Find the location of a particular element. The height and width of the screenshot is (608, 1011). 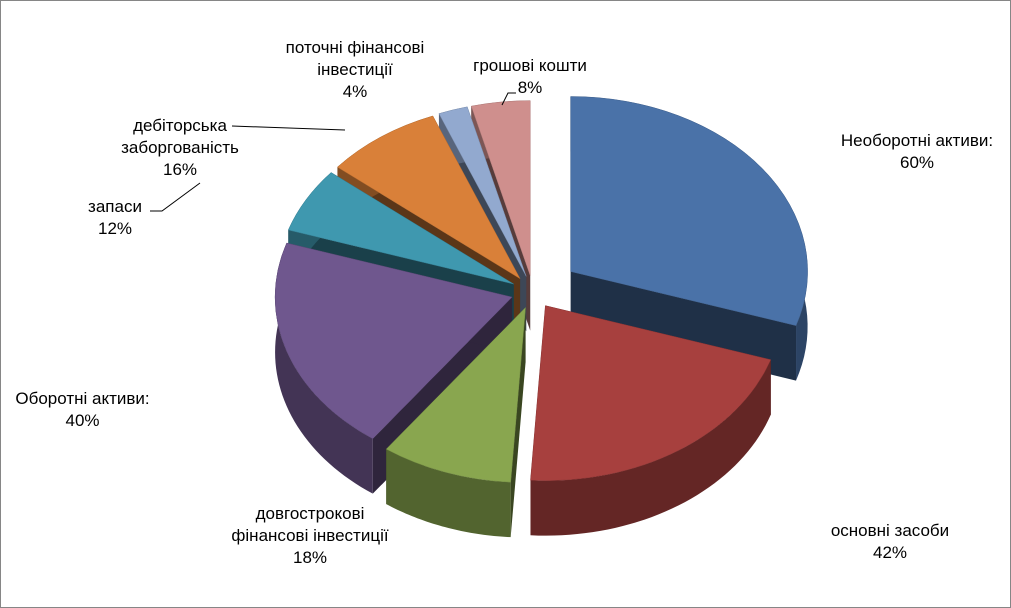

label-oborotni-name: Оборотні активи: is located at coordinates (82, 398).